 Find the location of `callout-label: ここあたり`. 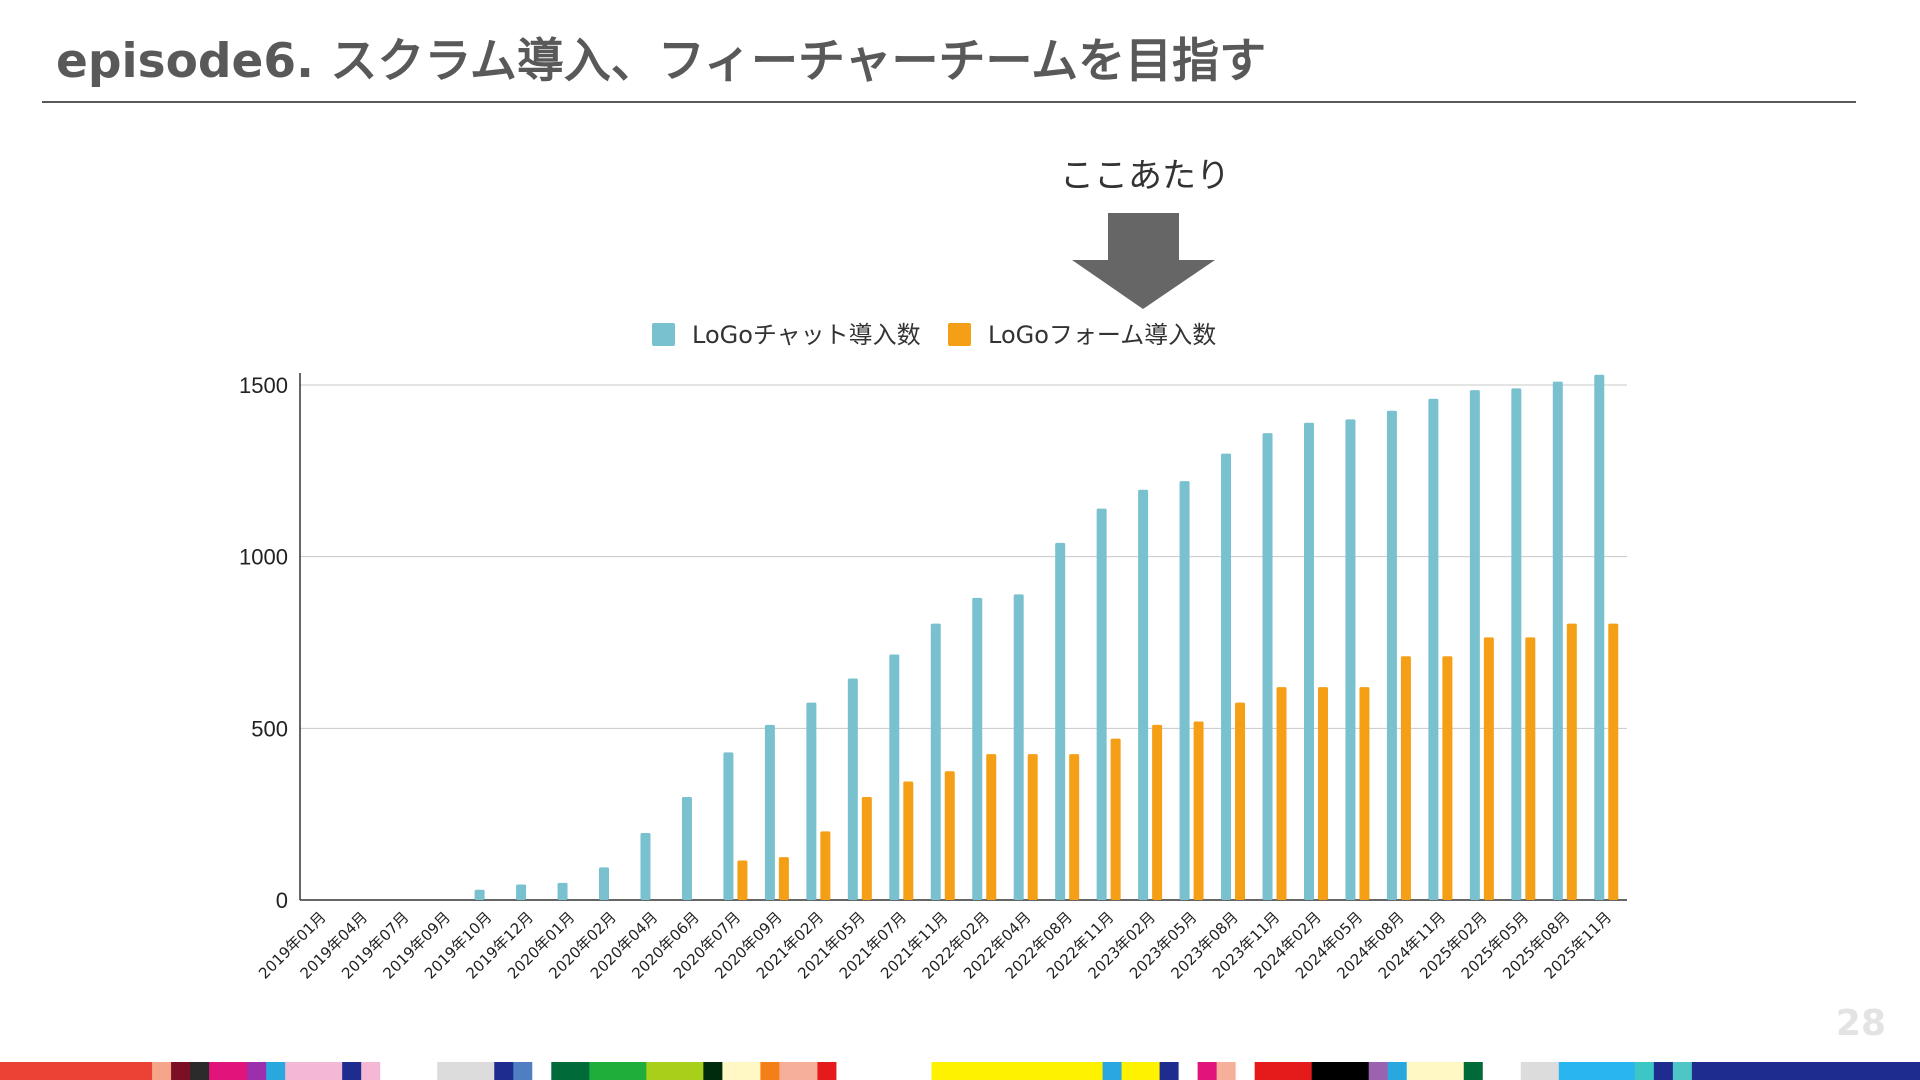

callout-label: ここあたり is located at coordinates (1145, 176).